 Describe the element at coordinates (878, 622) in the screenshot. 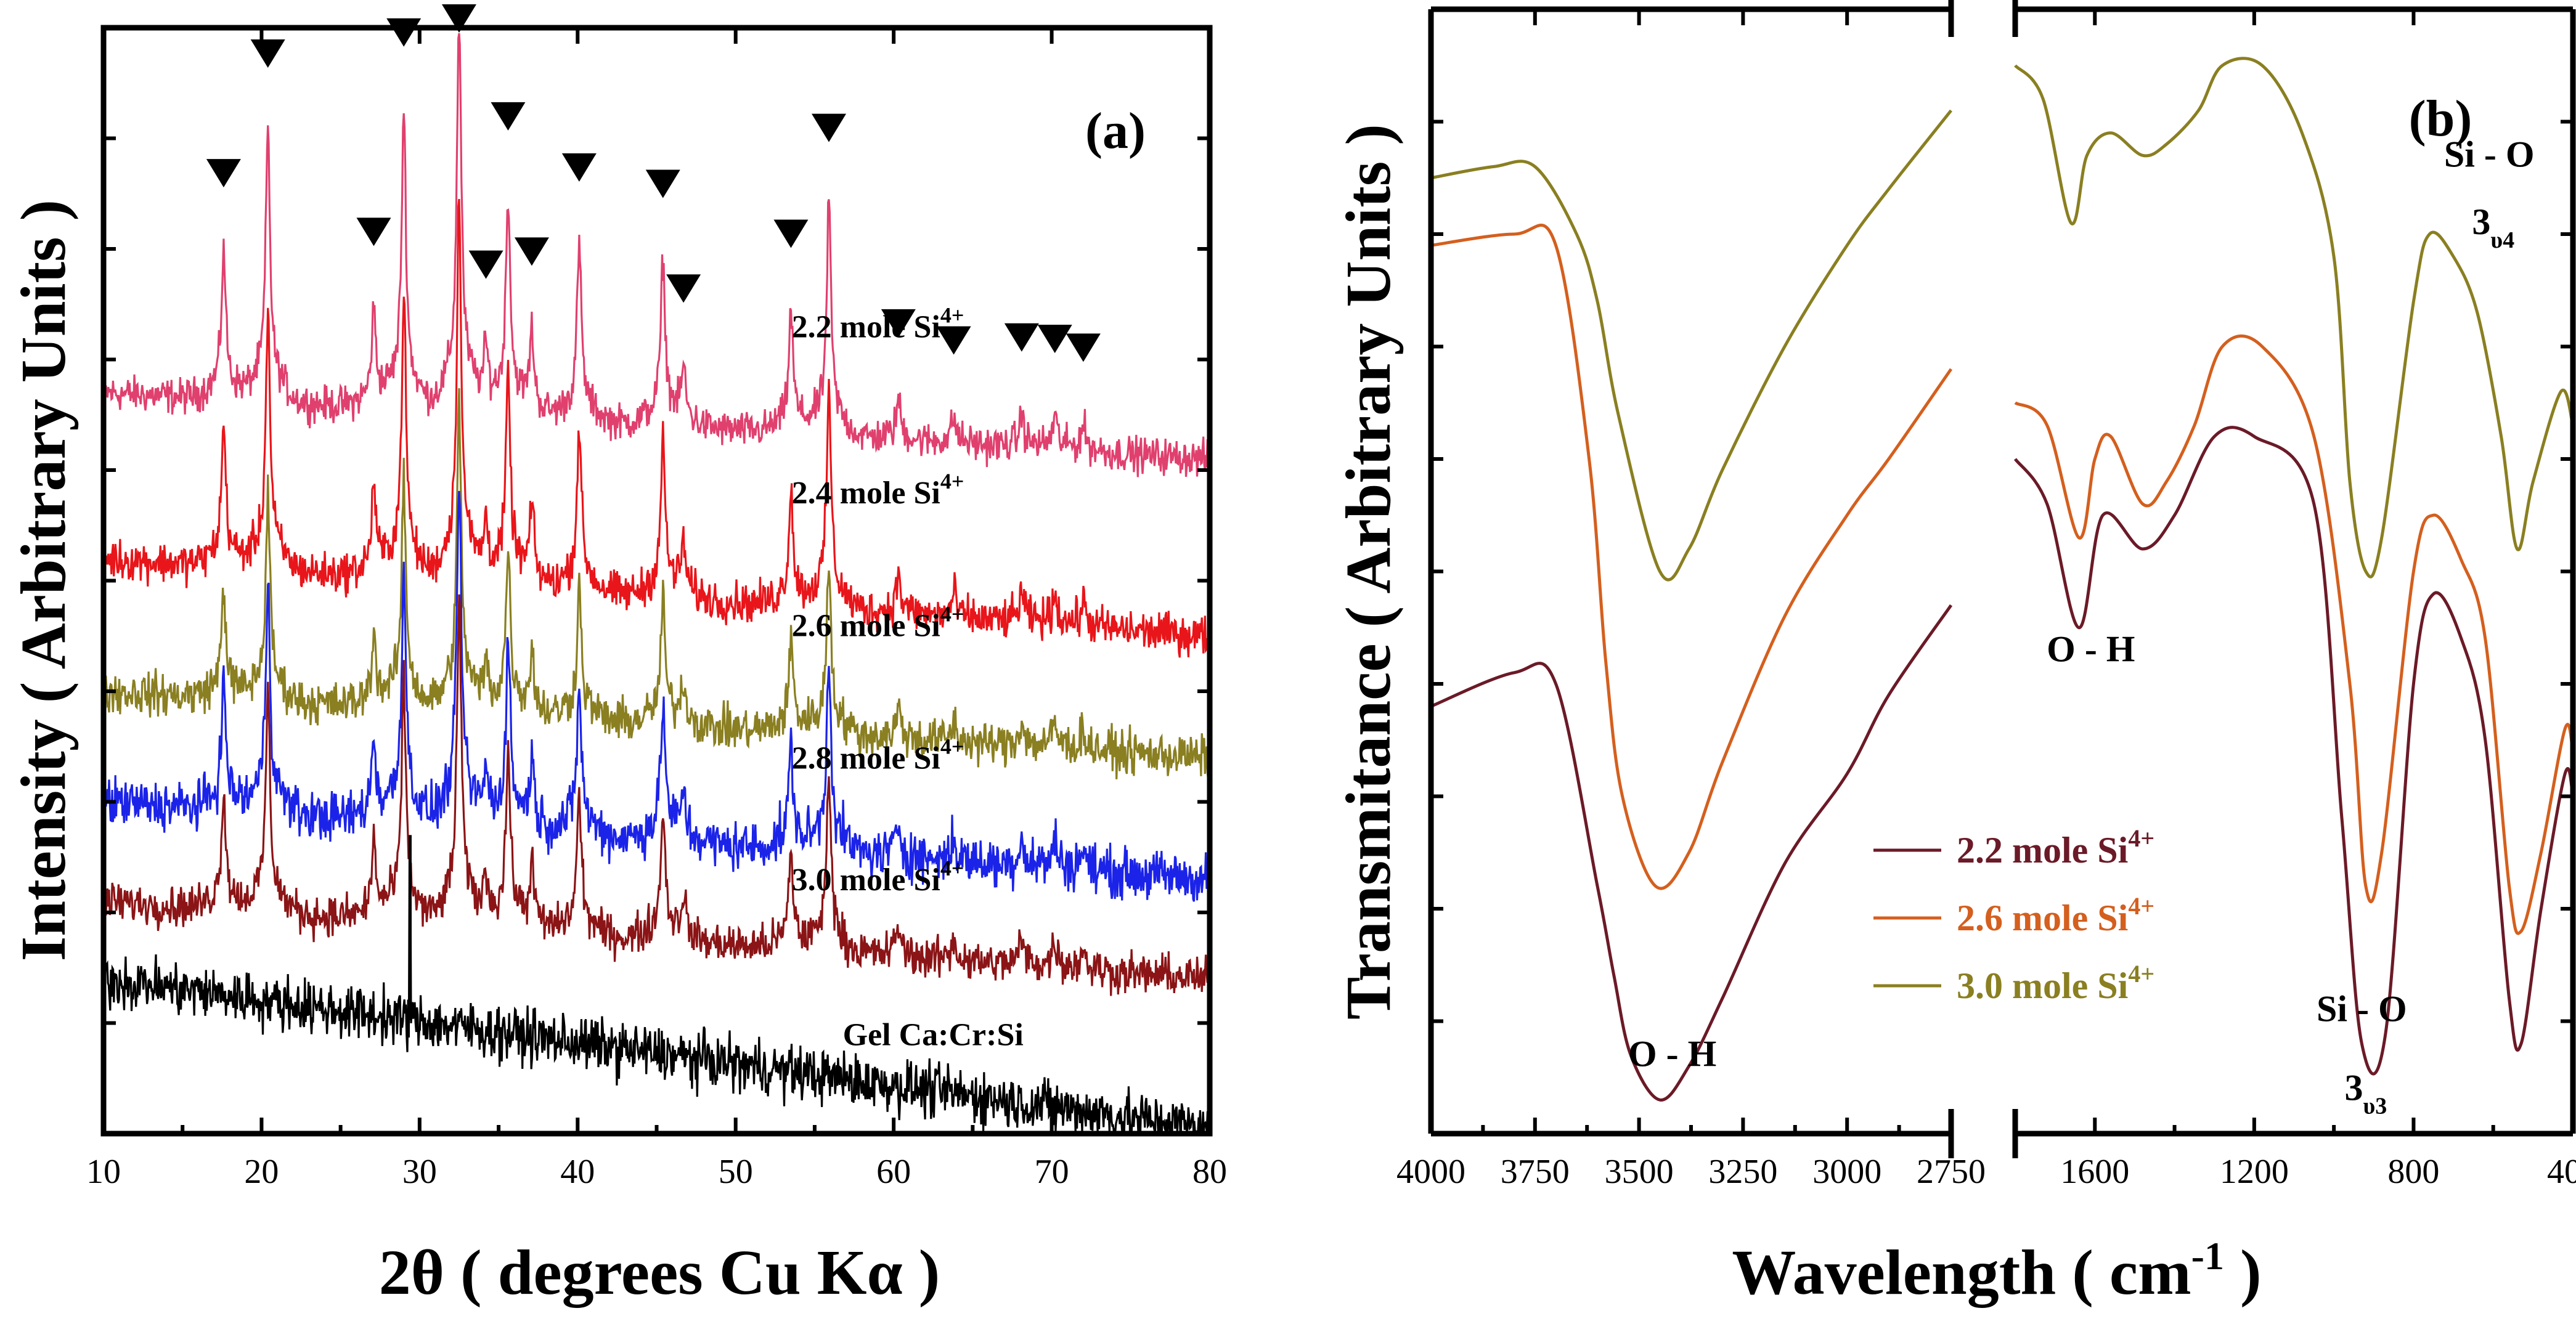

I see `xrd-series-label: 2.6 mole Si4+` at that location.